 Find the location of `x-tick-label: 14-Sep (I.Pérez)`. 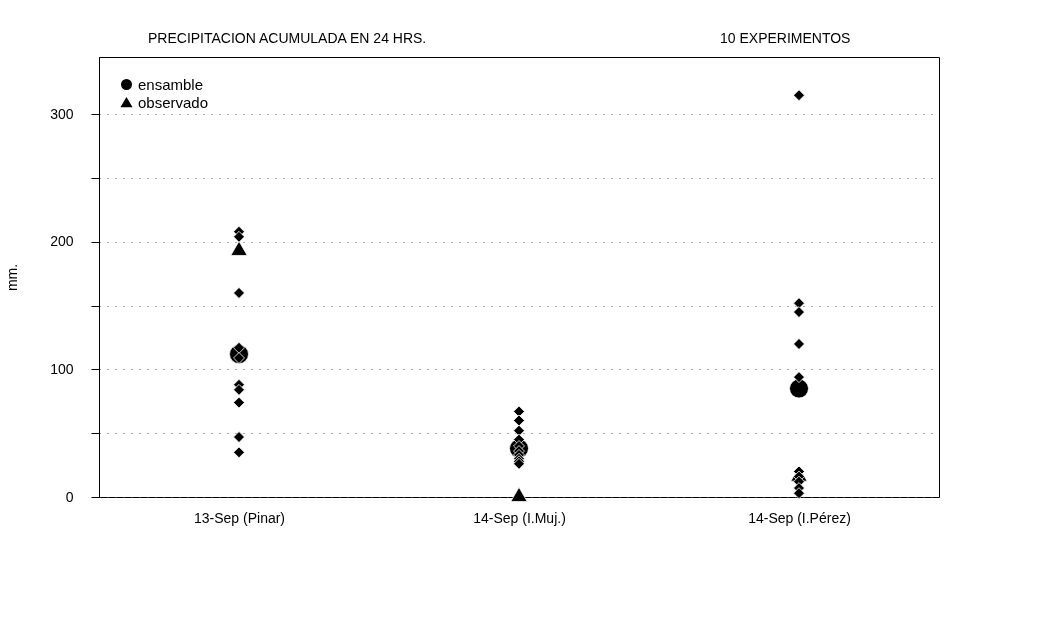

x-tick-label: 14-Sep (I.Pérez) is located at coordinates (799, 517).